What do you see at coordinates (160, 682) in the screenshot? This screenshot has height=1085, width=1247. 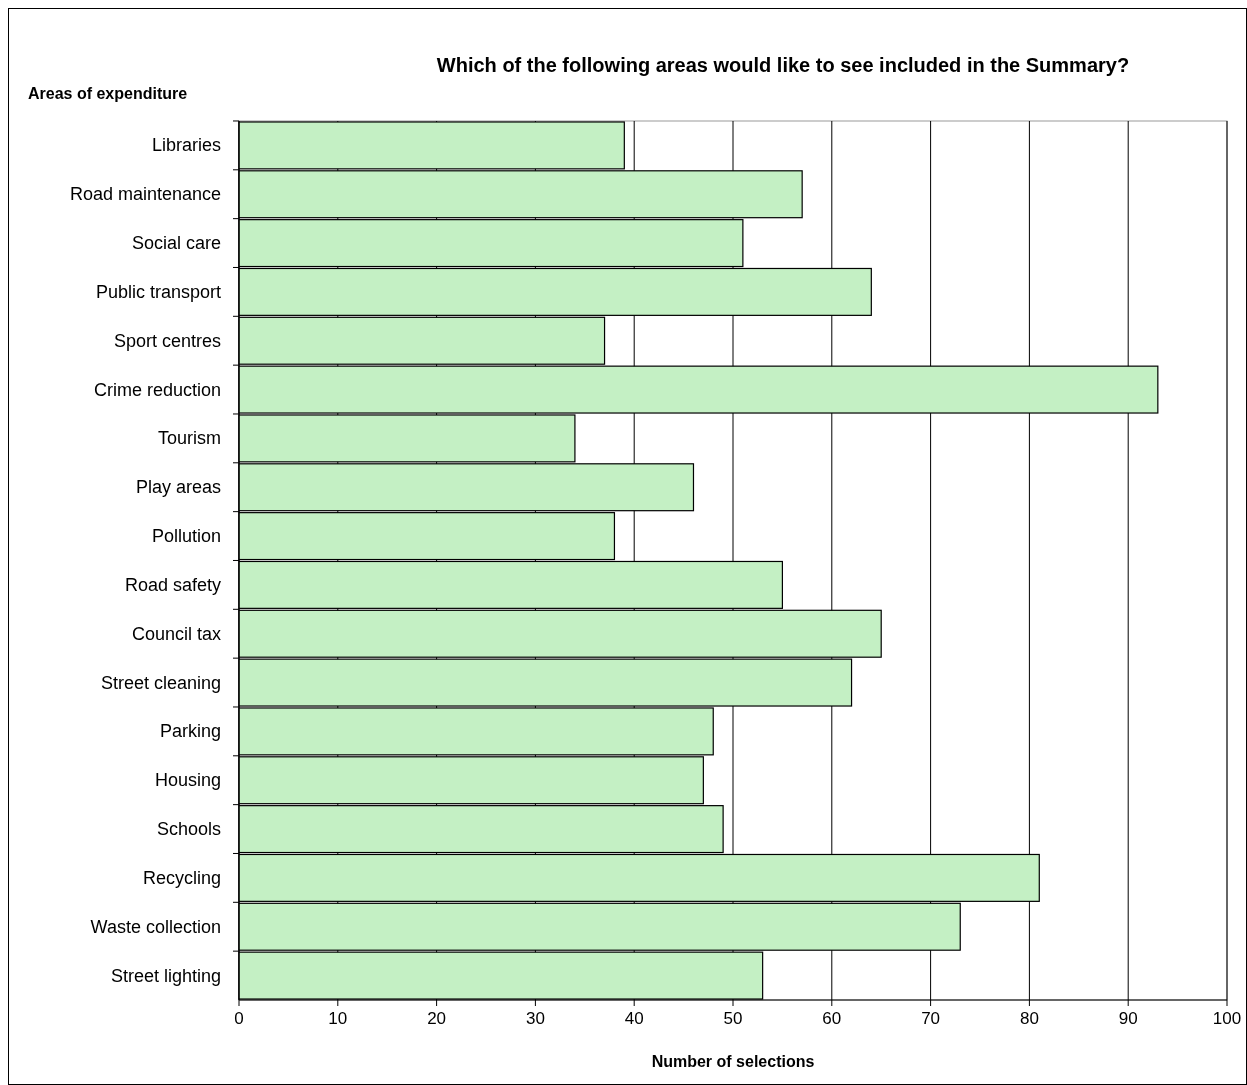 I see `y-tick-label: Street cleaning` at bounding box center [160, 682].